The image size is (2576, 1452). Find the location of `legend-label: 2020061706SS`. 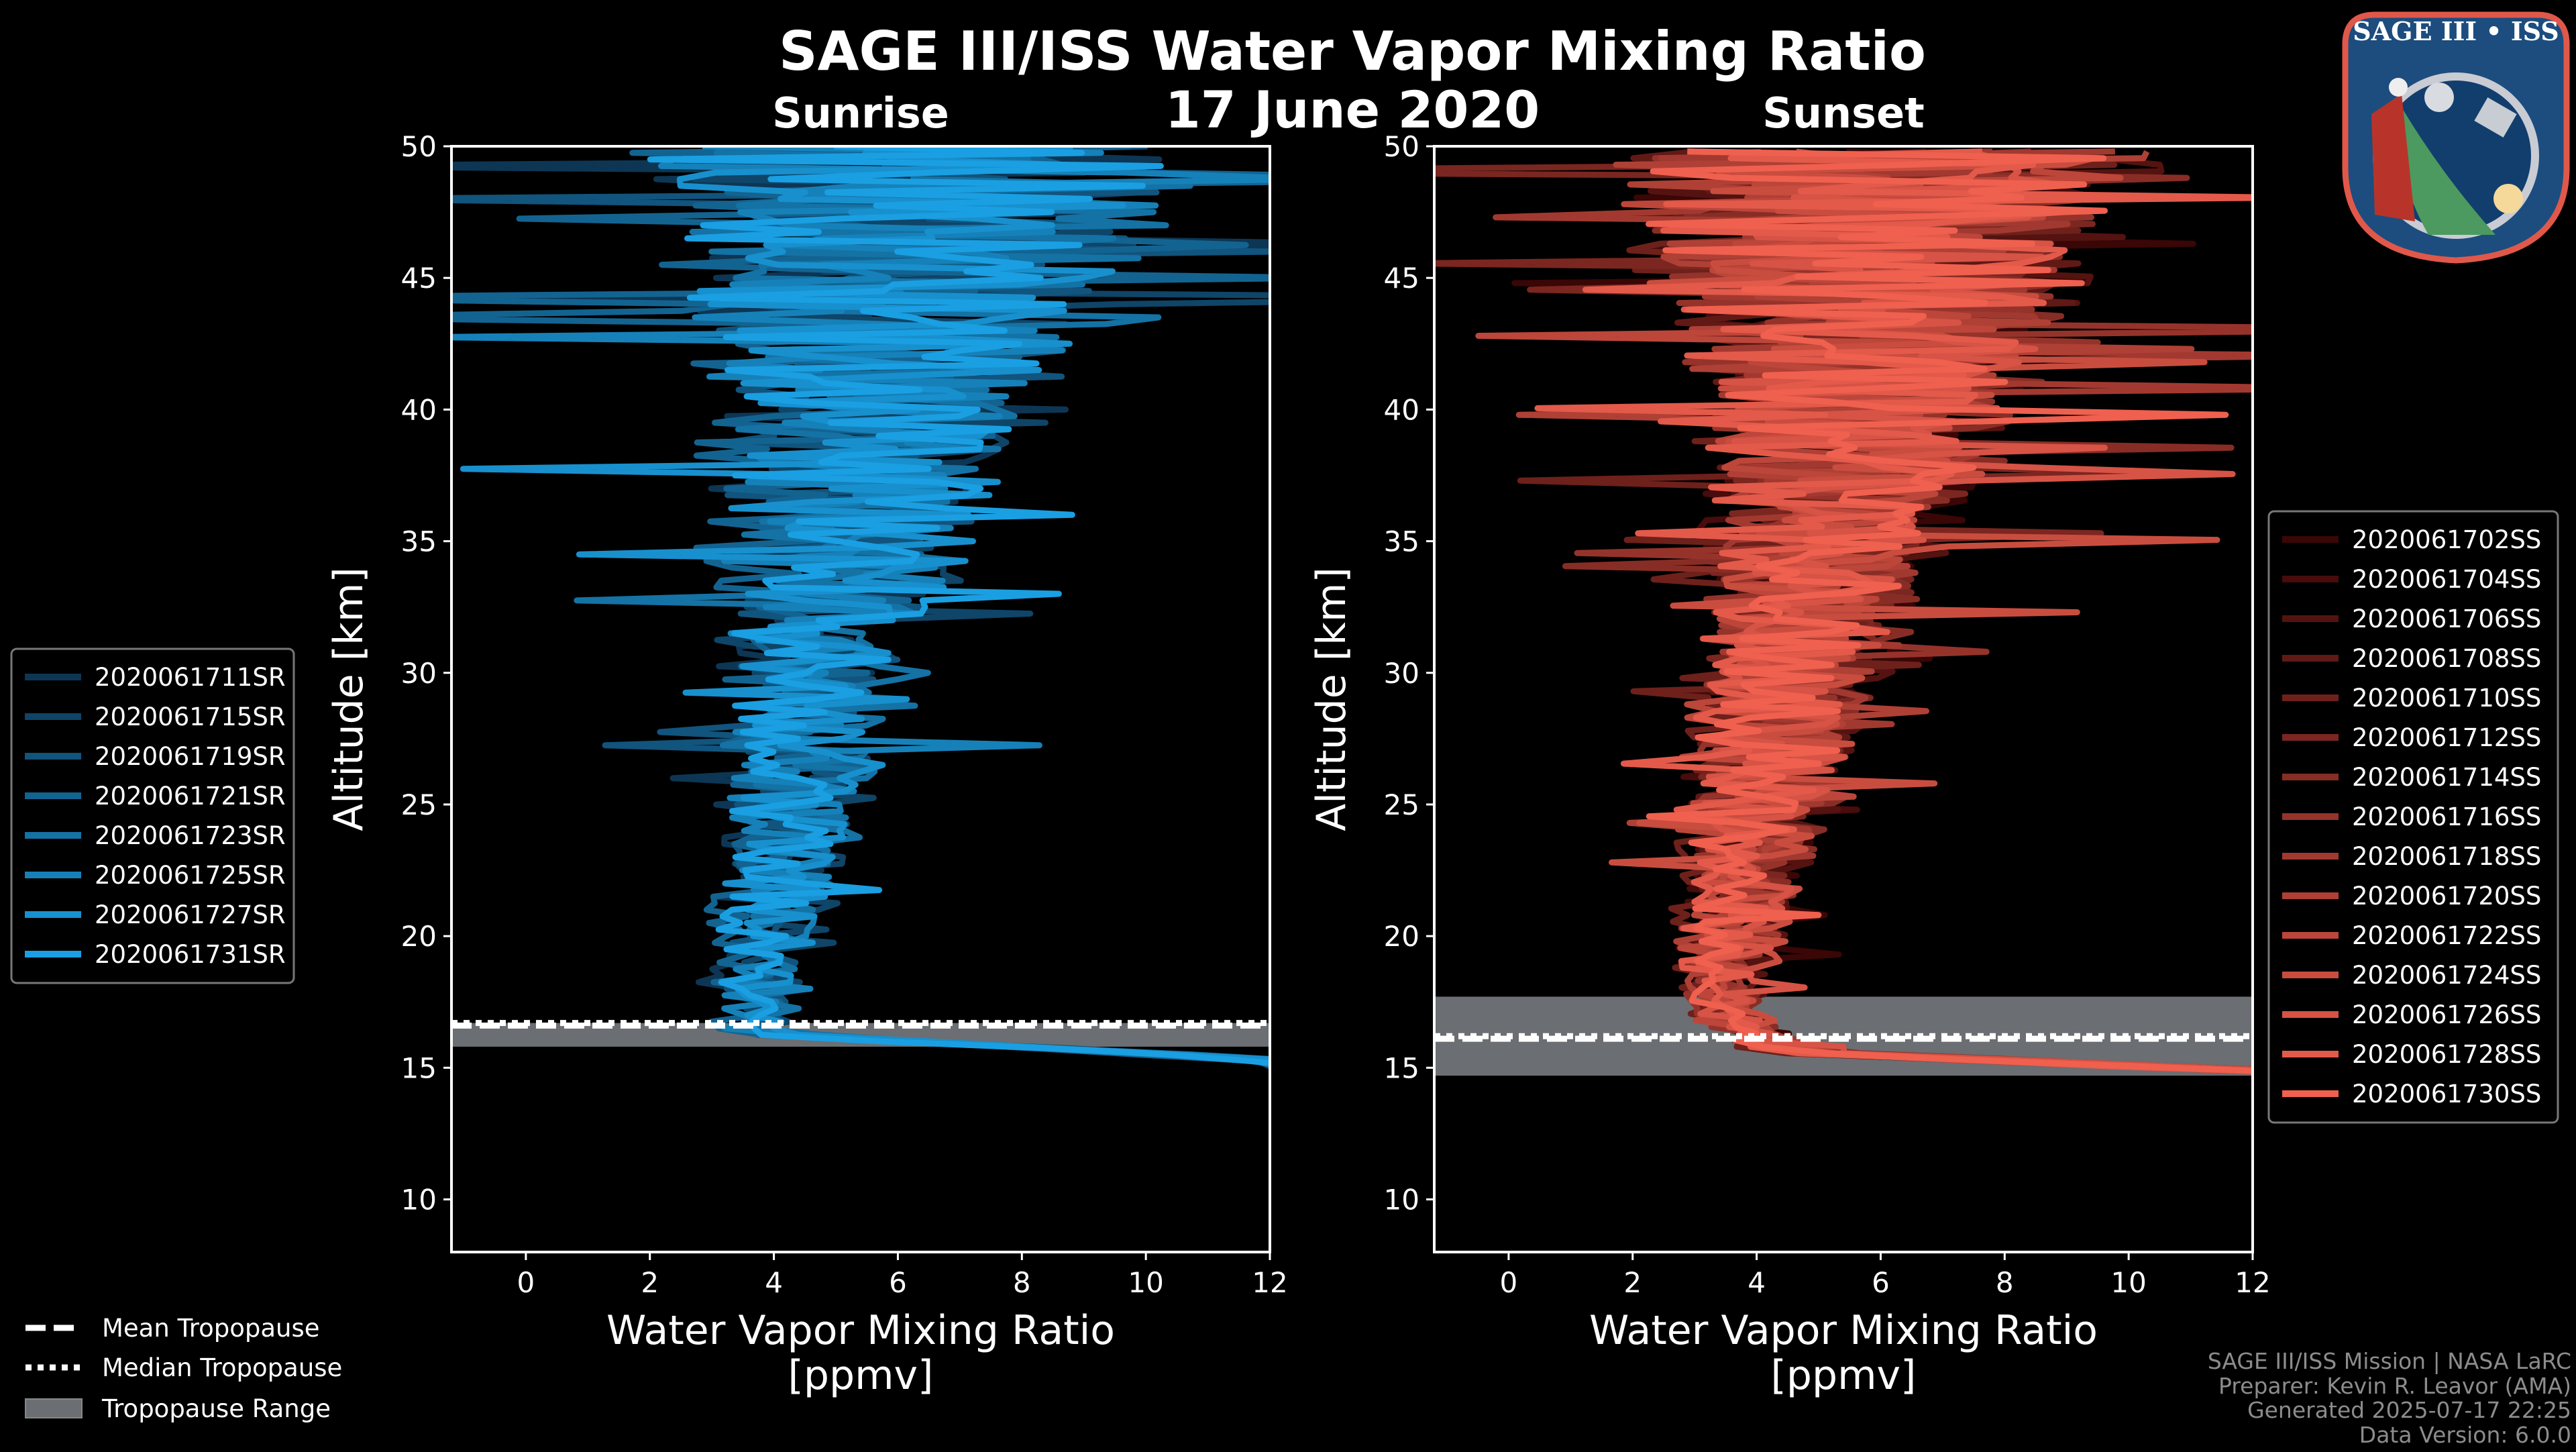

legend-label: 2020061706SS is located at coordinates (2446, 619).